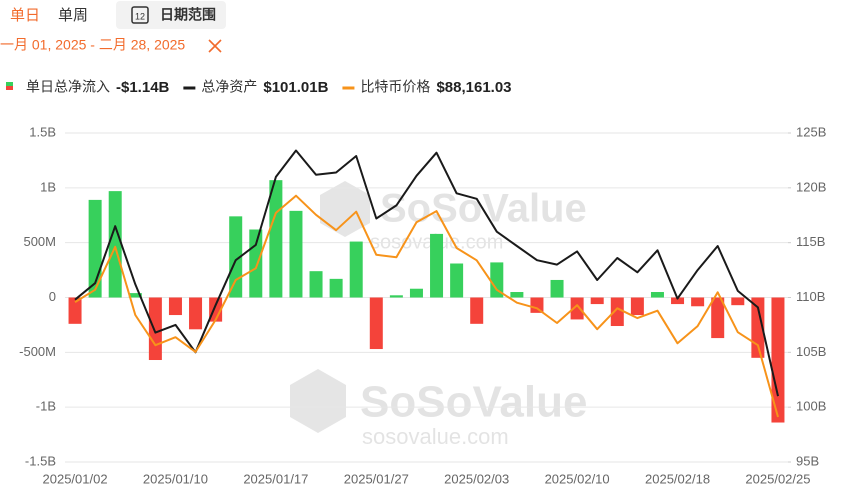 The height and width of the screenshot is (497, 860). I want to click on y2-tick-label: 125B, so click(811, 131).